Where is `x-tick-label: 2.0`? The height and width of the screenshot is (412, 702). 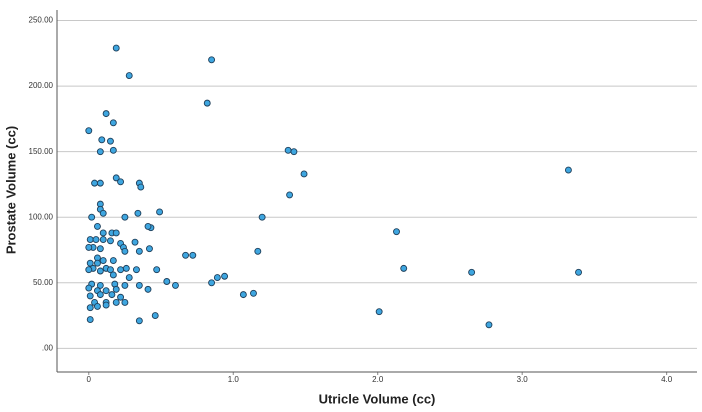
x-tick-label: 2.0 is located at coordinates (378, 379).